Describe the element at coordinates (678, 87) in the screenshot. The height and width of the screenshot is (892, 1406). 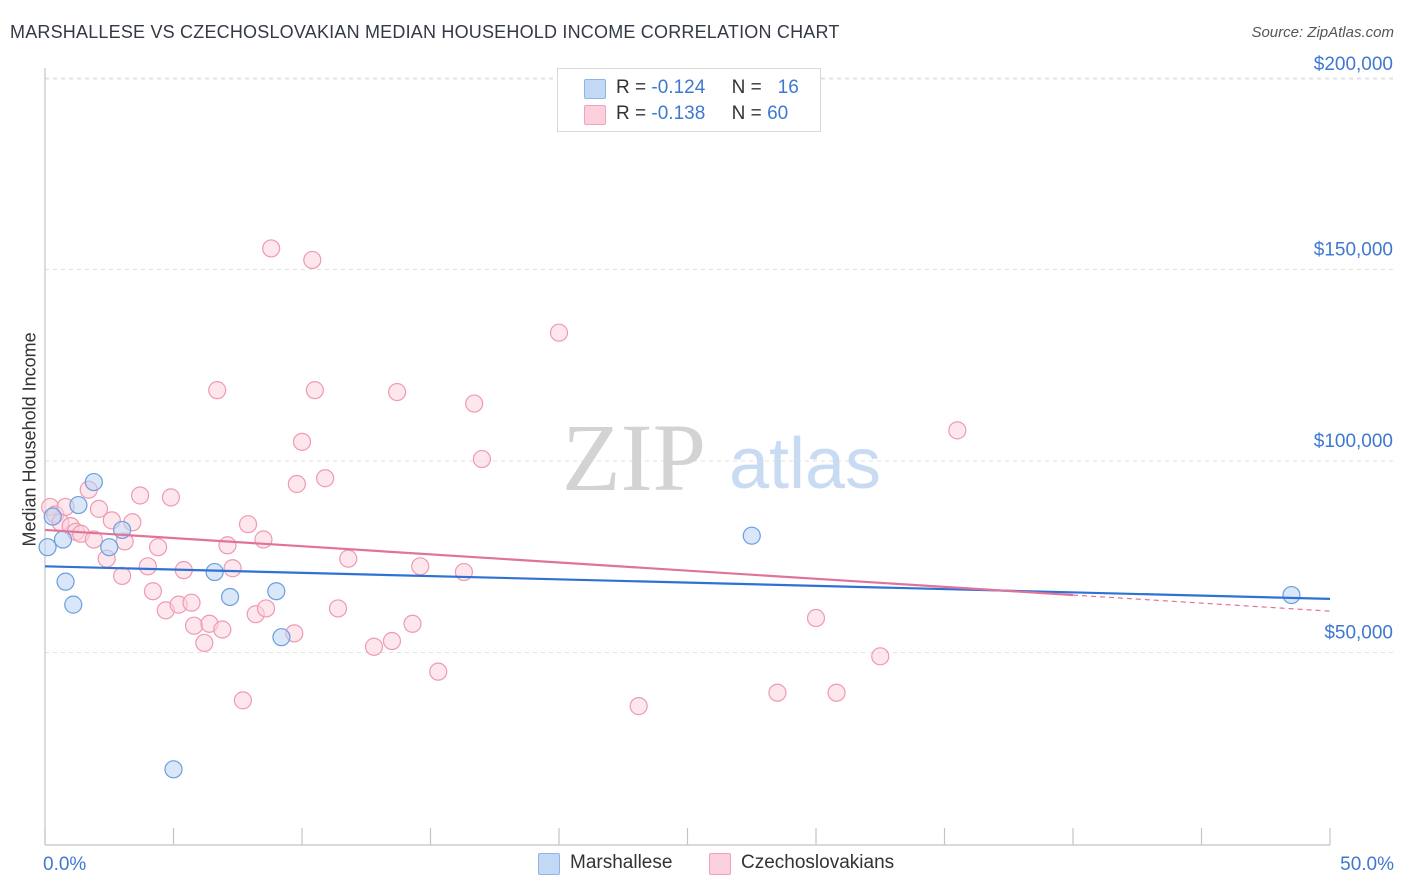
I see `legend-r-value: -0.124` at that location.